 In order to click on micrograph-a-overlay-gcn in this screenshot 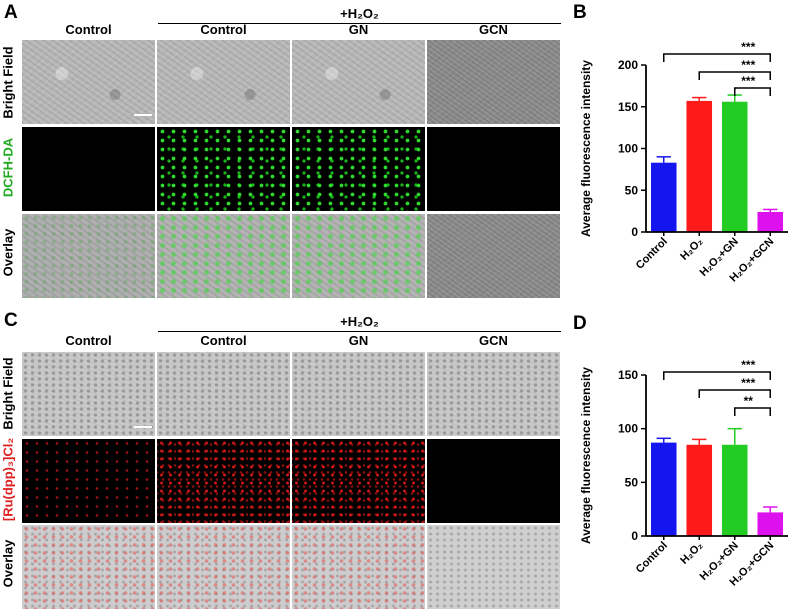, I will do `click(493, 256)`.